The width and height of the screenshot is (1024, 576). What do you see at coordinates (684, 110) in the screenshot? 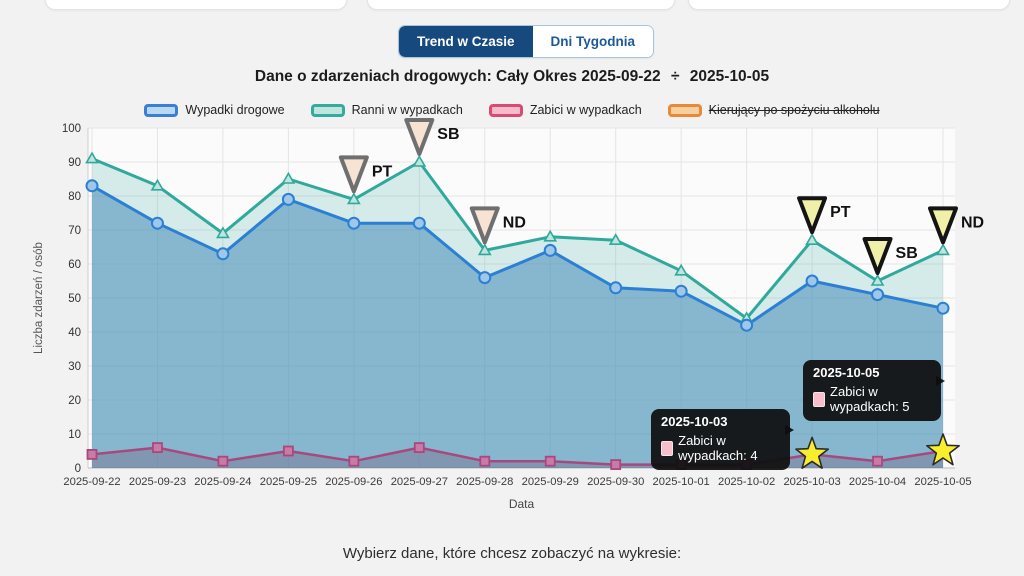
I see `legend-swatch-alkohol` at bounding box center [684, 110].